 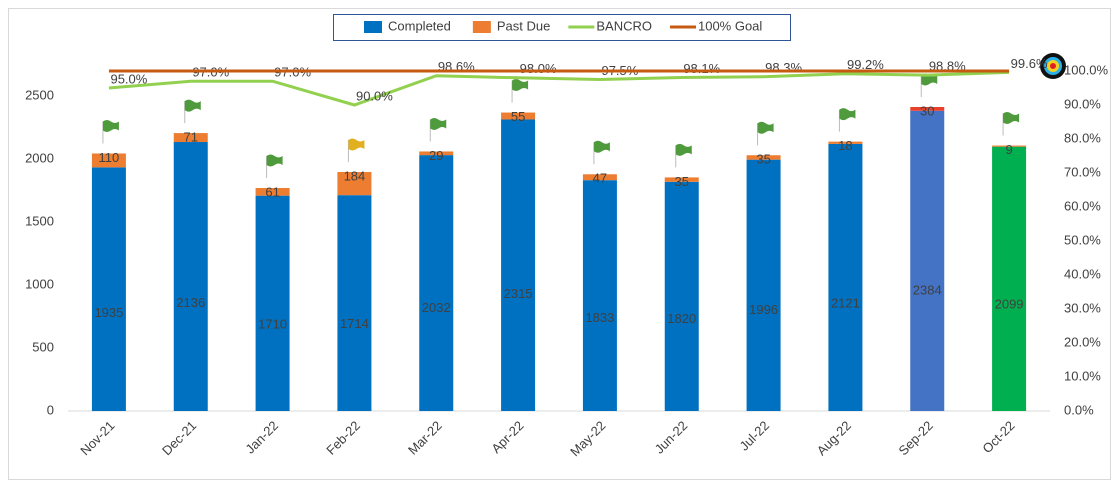 I want to click on y-tick-label: 2000, so click(x=39, y=158).